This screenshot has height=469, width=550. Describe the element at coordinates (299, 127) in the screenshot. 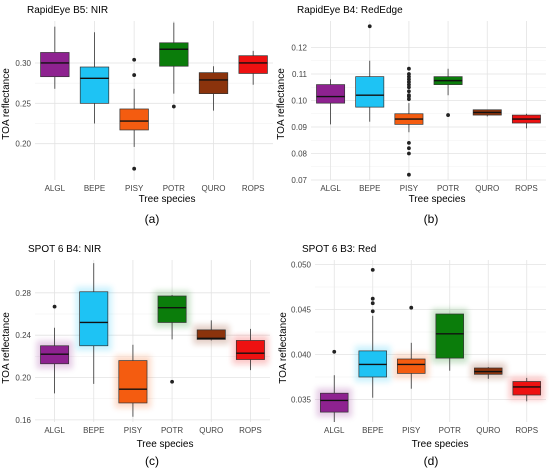

I see `y-tick-label: 0.09` at that location.